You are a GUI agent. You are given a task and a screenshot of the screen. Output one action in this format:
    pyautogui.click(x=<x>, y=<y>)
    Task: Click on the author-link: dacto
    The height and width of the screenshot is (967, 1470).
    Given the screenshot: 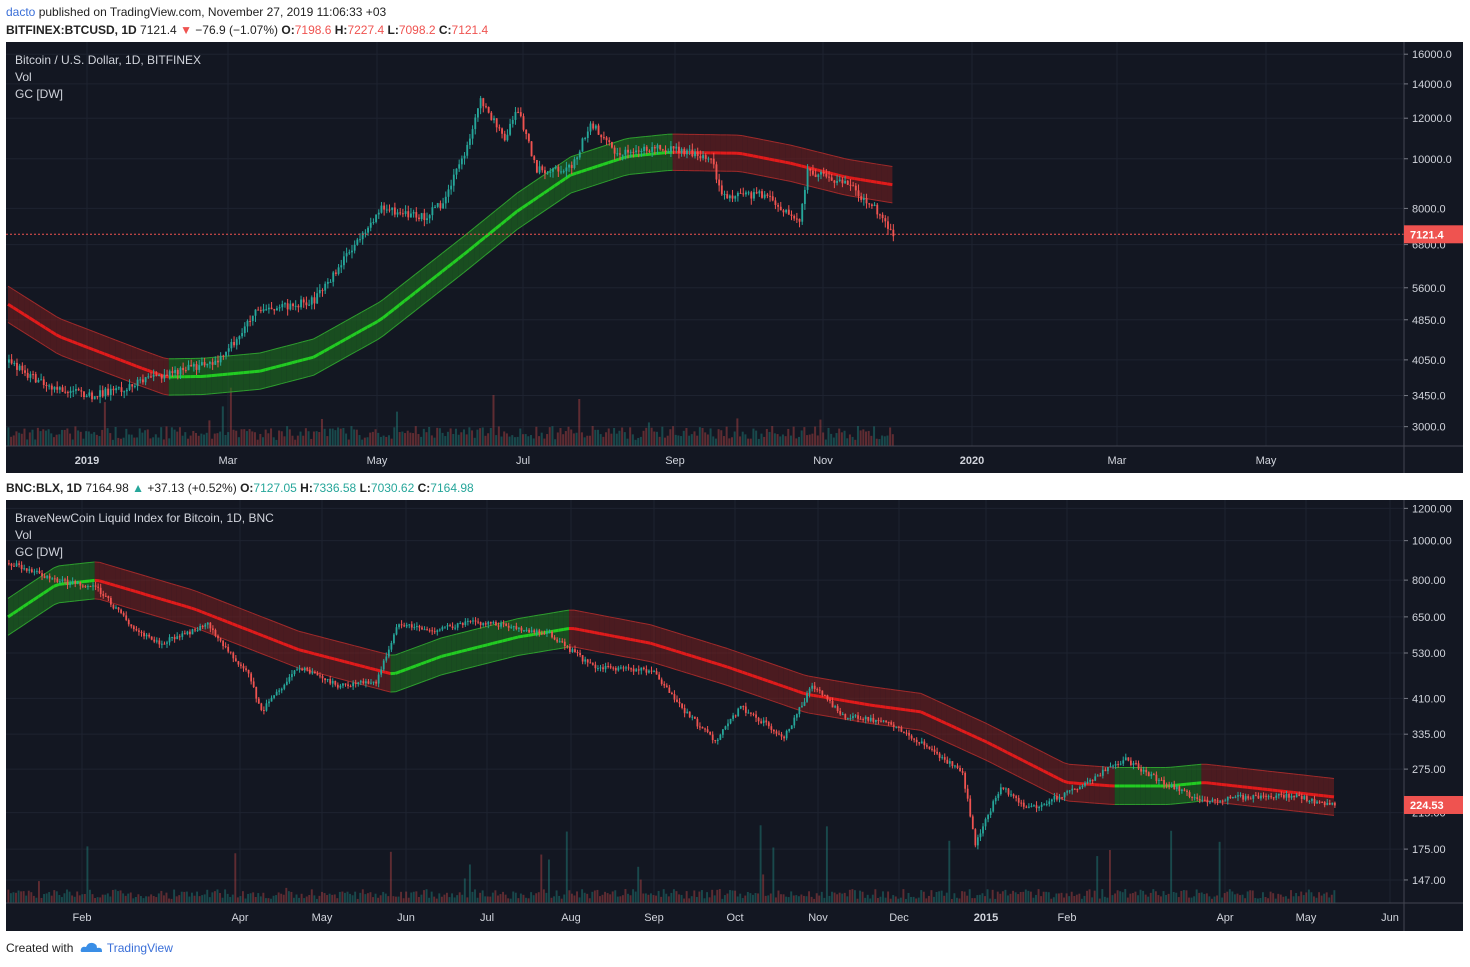 What is the action you would take?
    pyautogui.click(x=21, y=12)
    